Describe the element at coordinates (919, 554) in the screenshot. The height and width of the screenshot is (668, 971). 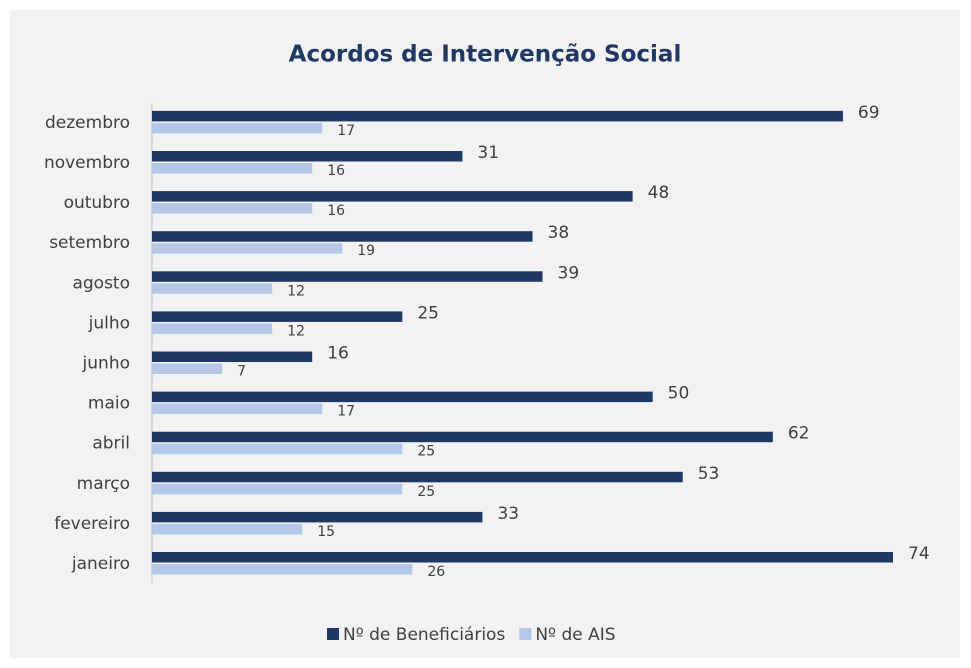
I see `data-label: 74` at that location.